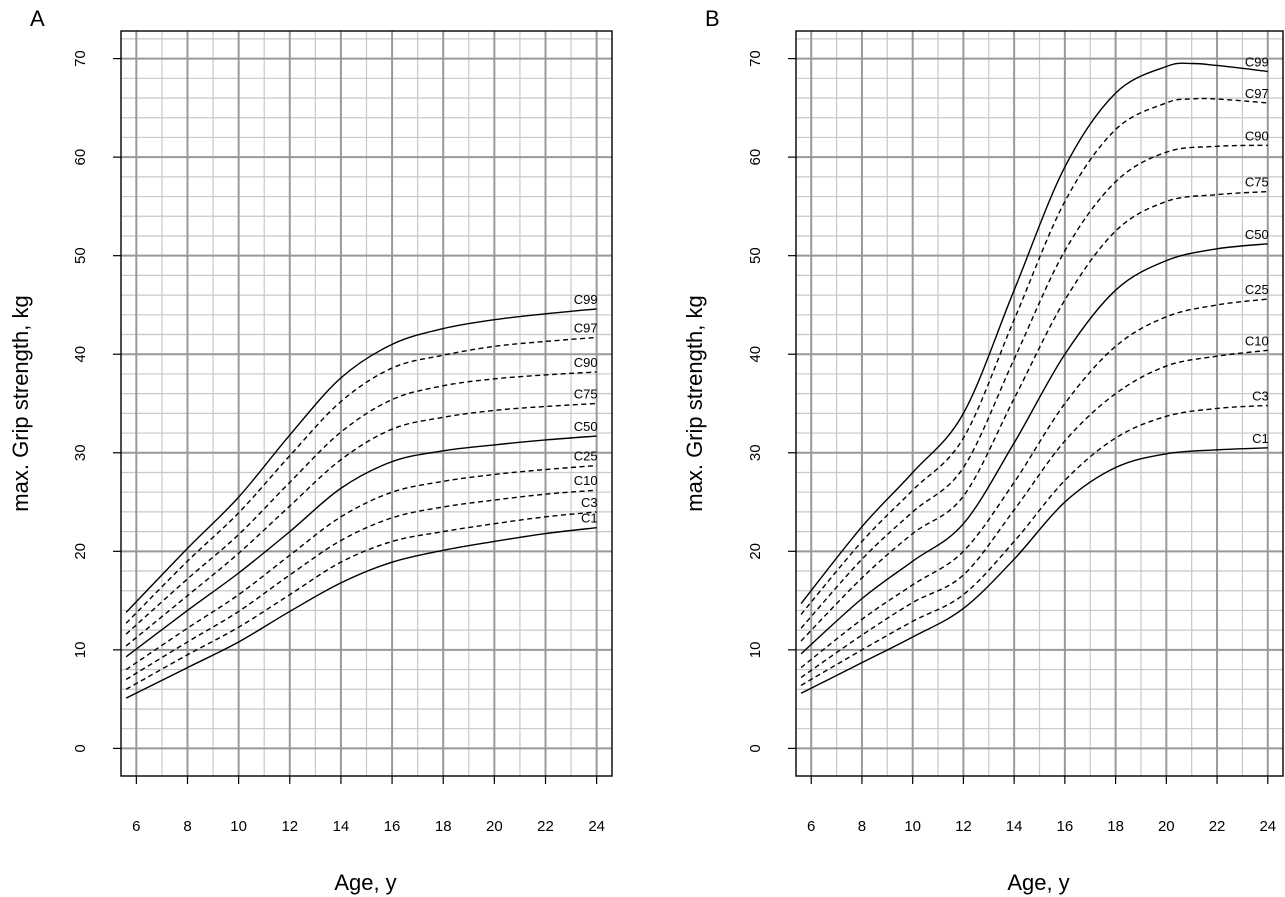  Describe the element at coordinates (494, 826) in the screenshot. I see `panel-a-x-tick-label: 20` at that location.